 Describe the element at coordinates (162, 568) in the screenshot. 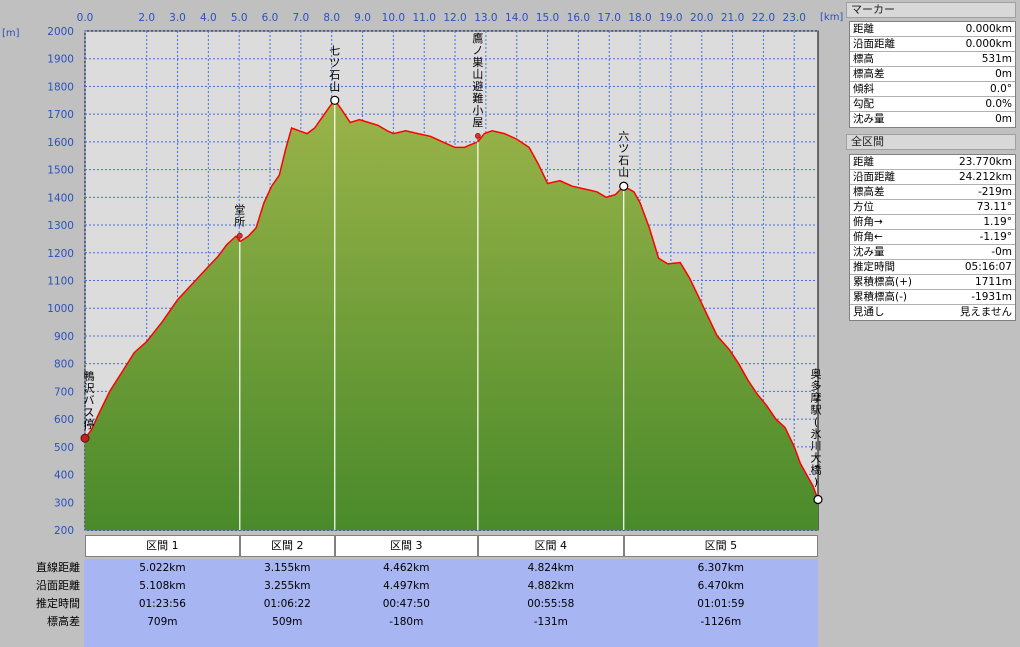

I see `segment-1-straight: 5.022km` at that location.